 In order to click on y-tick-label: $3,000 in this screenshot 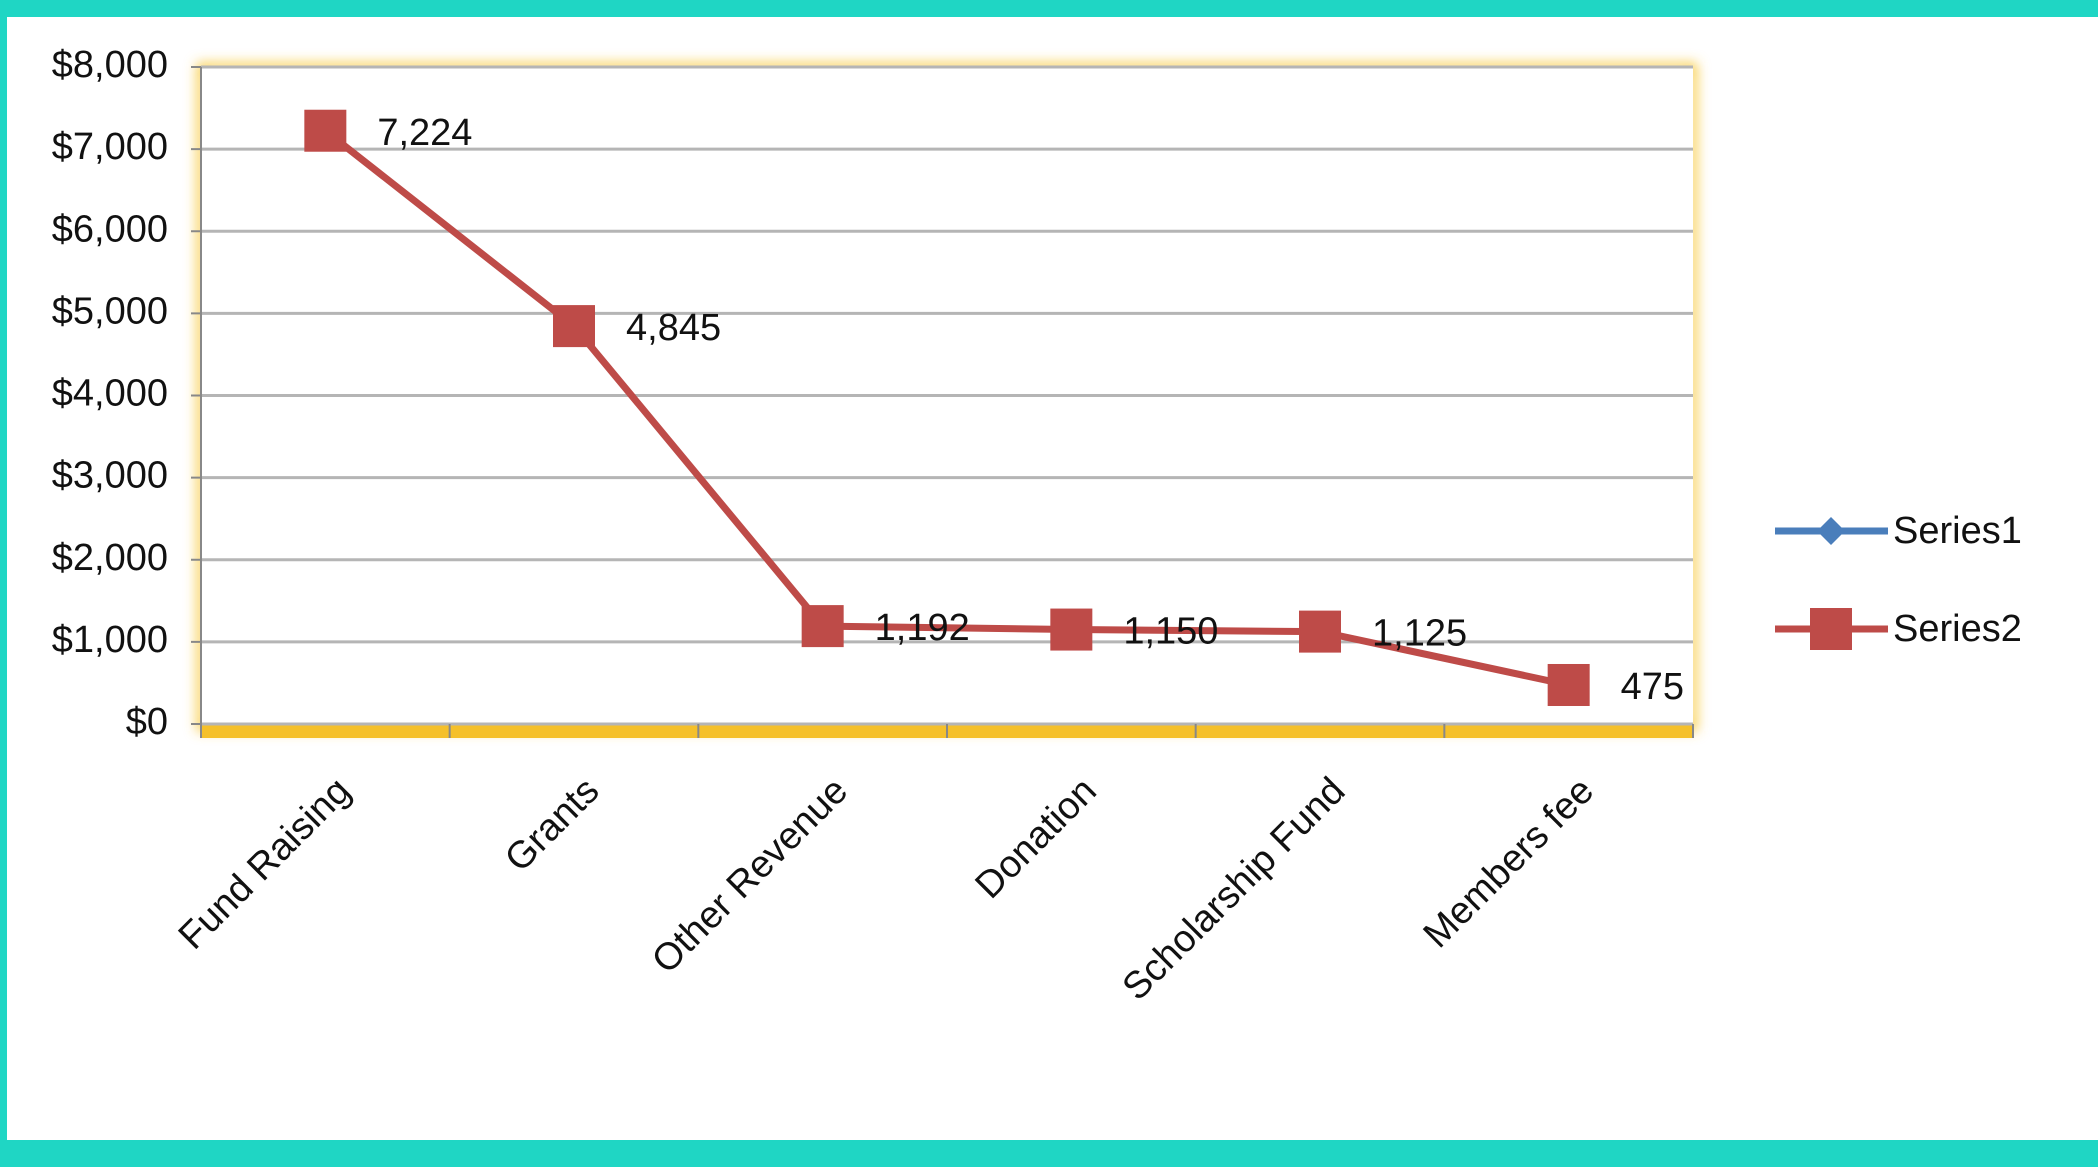, I will do `click(110, 476)`.